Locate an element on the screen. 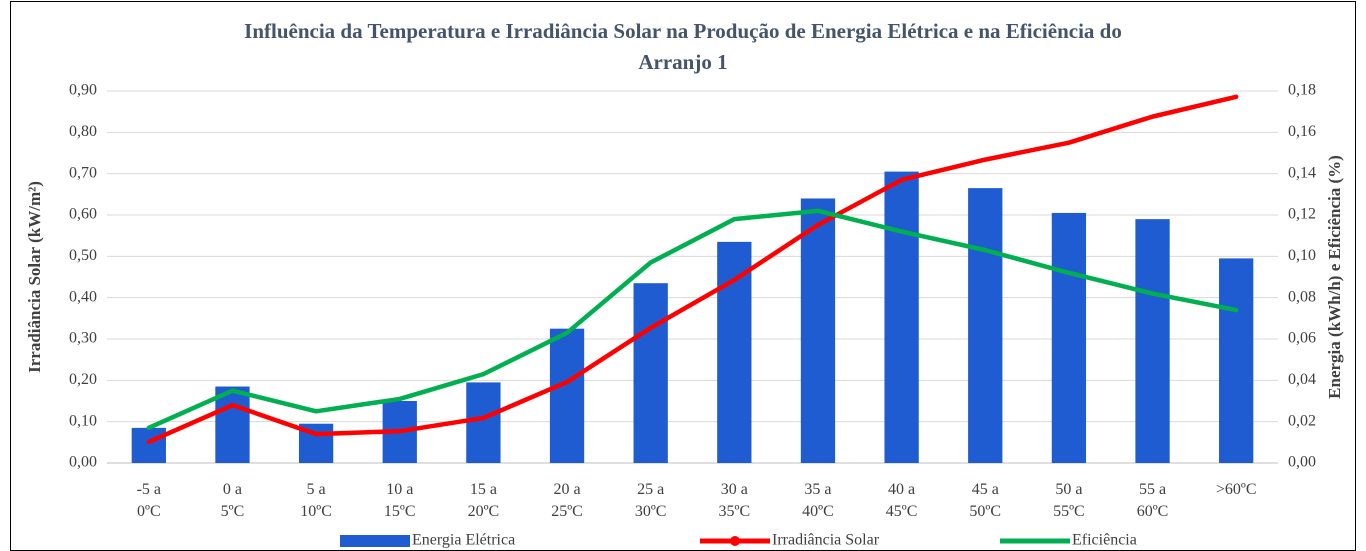 This screenshot has width=1366, height=551. y-tick-label: 0,70 is located at coordinates (83, 172).